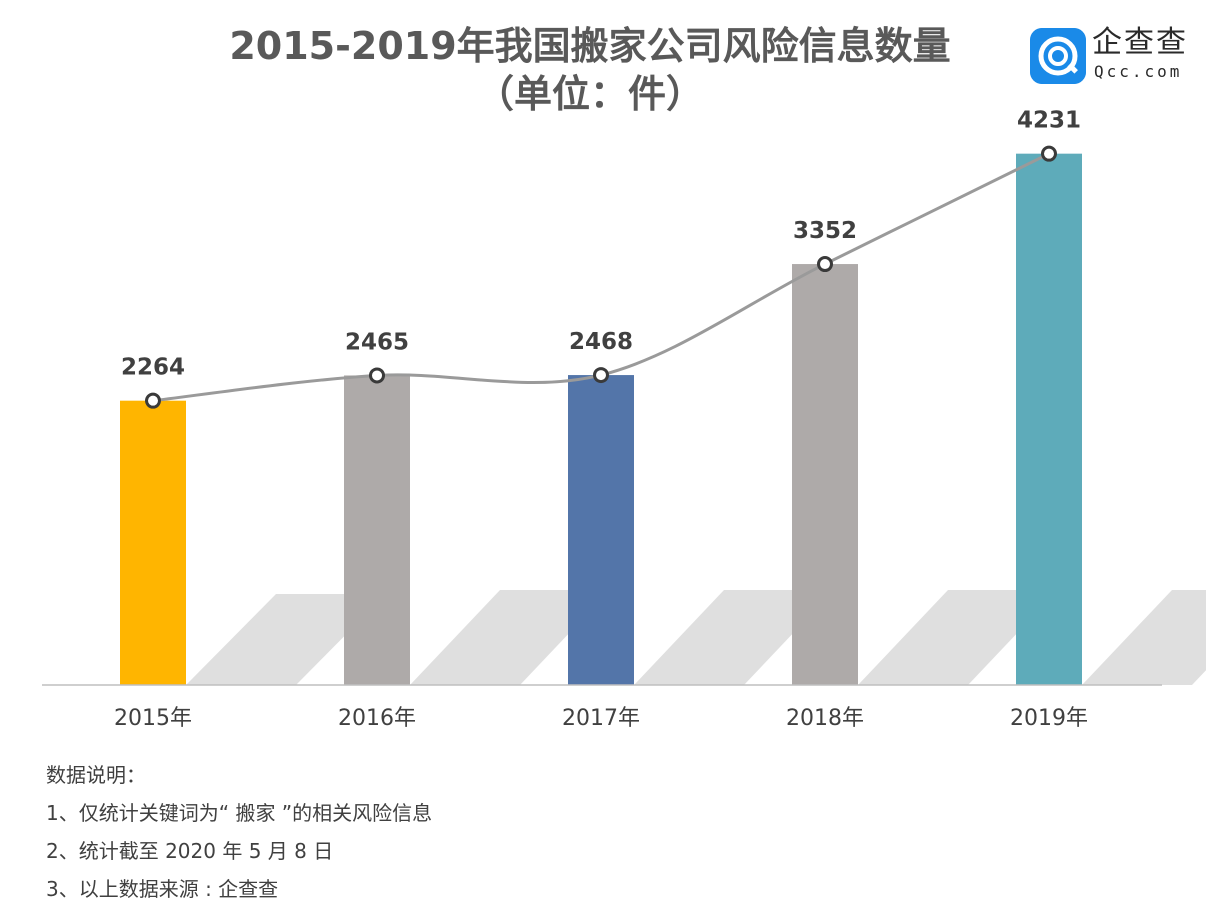 The height and width of the screenshot is (915, 1206). I want to click on chart-subtitle: （单位：件）, so click(589, 94).